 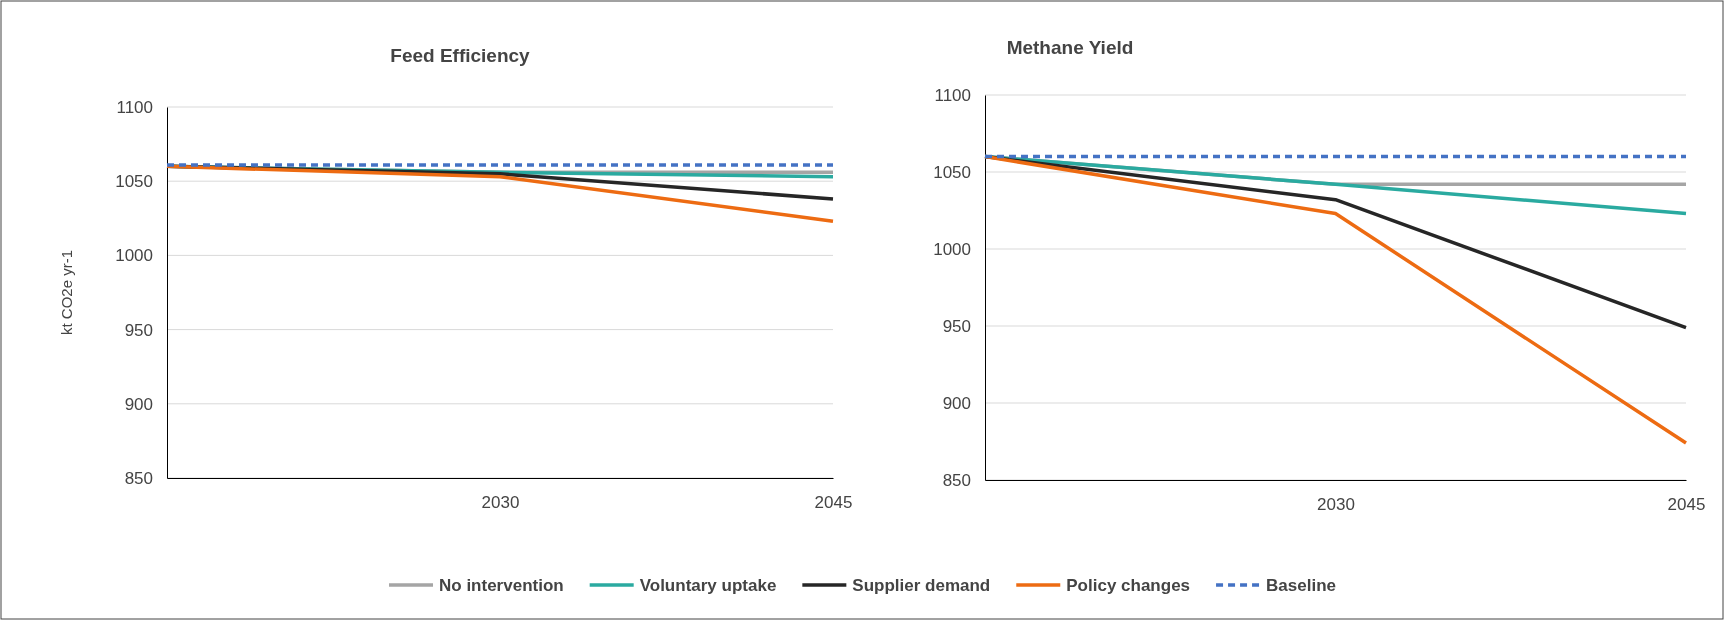 What do you see at coordinates (501, 585) in the screenshot?
I see `legend-label: No intervention` at bounding box center [501, 585].